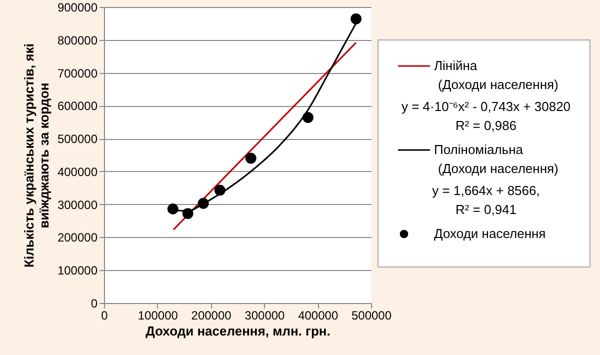 This screenshot has height=355, width=600. Describe the element at coordinates (238, 331) in the screenshot. I see `x-axis-title: Доходи населення, млн. грн.` at that location.